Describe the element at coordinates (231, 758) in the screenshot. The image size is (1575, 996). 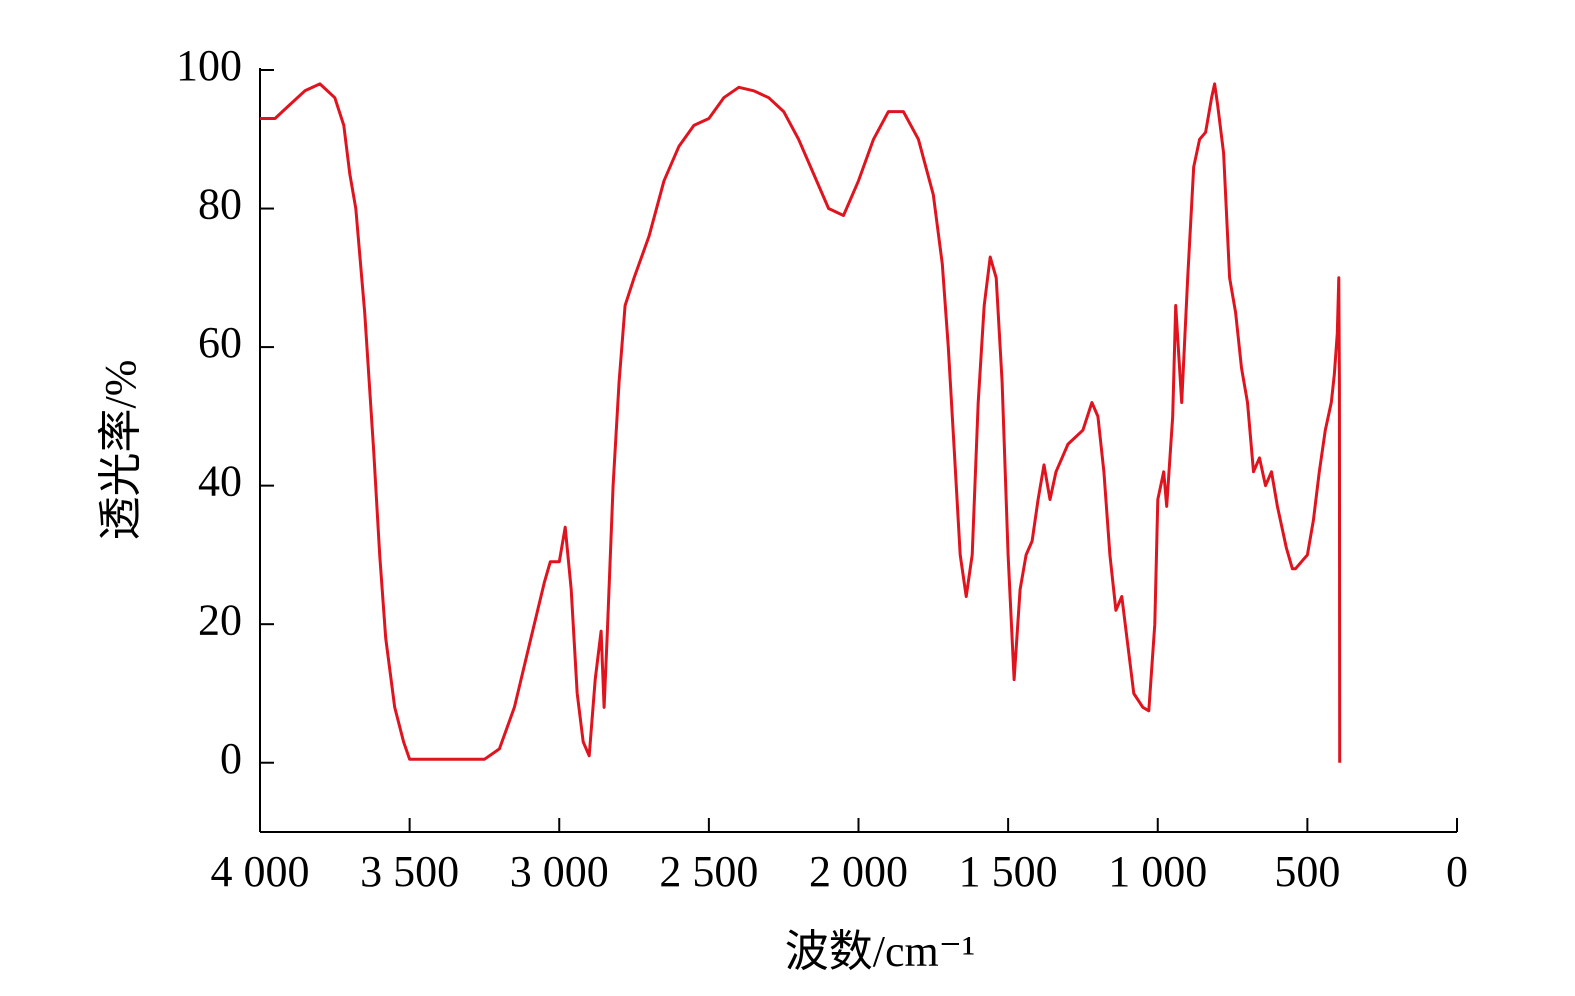
I see `y-tick-label: 0` at that location.